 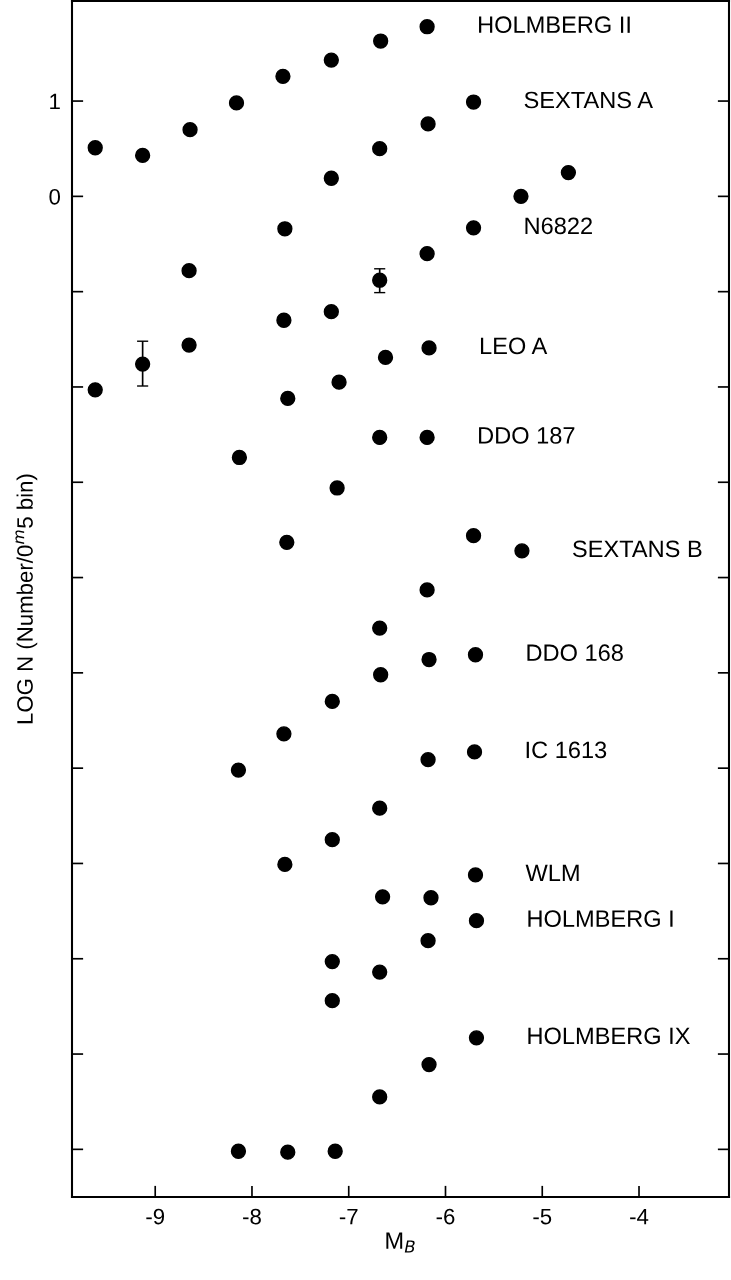 What do you see at coordinates (26, 599) in the screenshot?
I see `y-axis-title: LOG N (Number/0$^{m}$5 bin)` at bounding box center [26, 599].